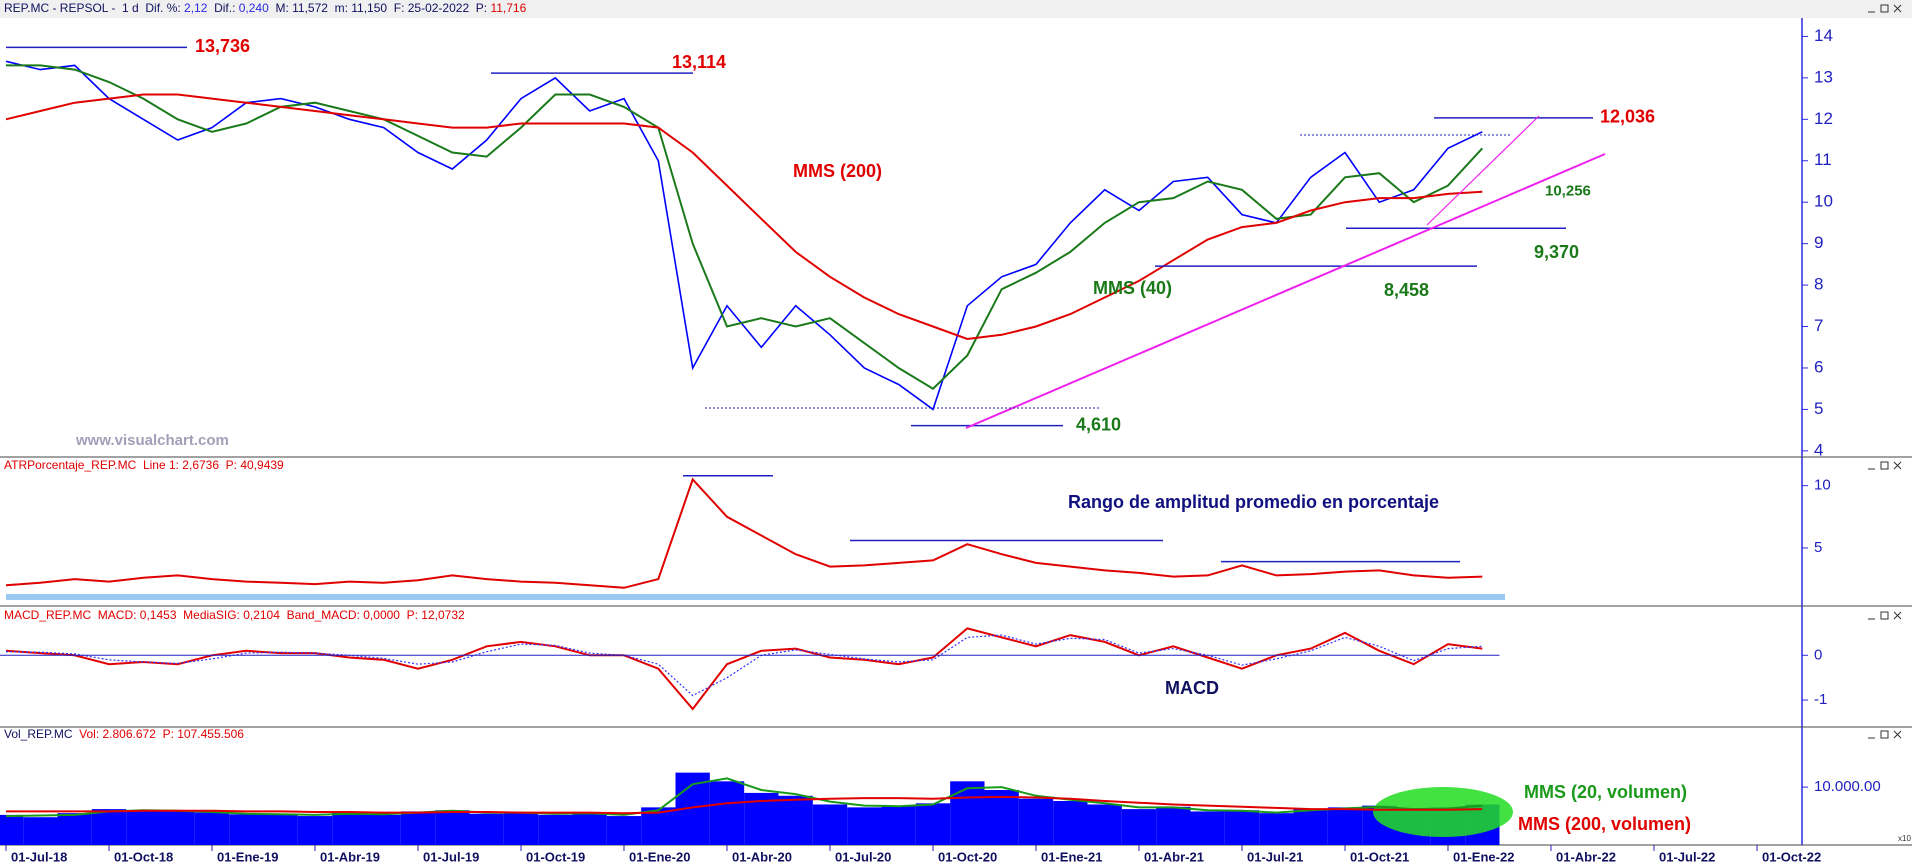 The height and width of the screenshot is (867, 1912). I want to click on y-tick-label: 12, so click(1823, 118).